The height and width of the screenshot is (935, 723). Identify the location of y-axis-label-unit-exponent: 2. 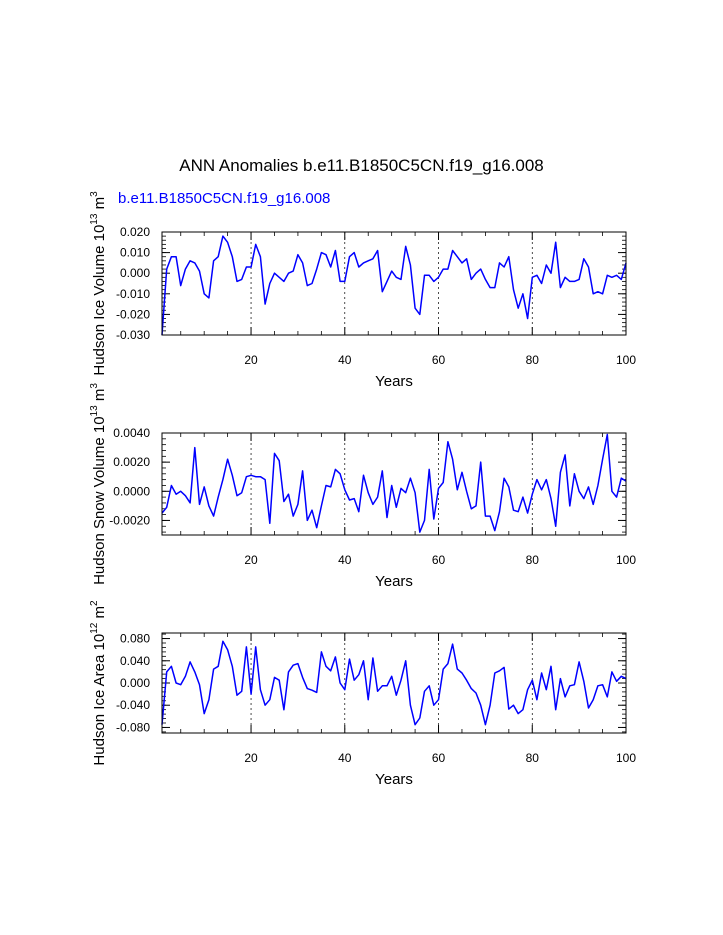
(94, 603).